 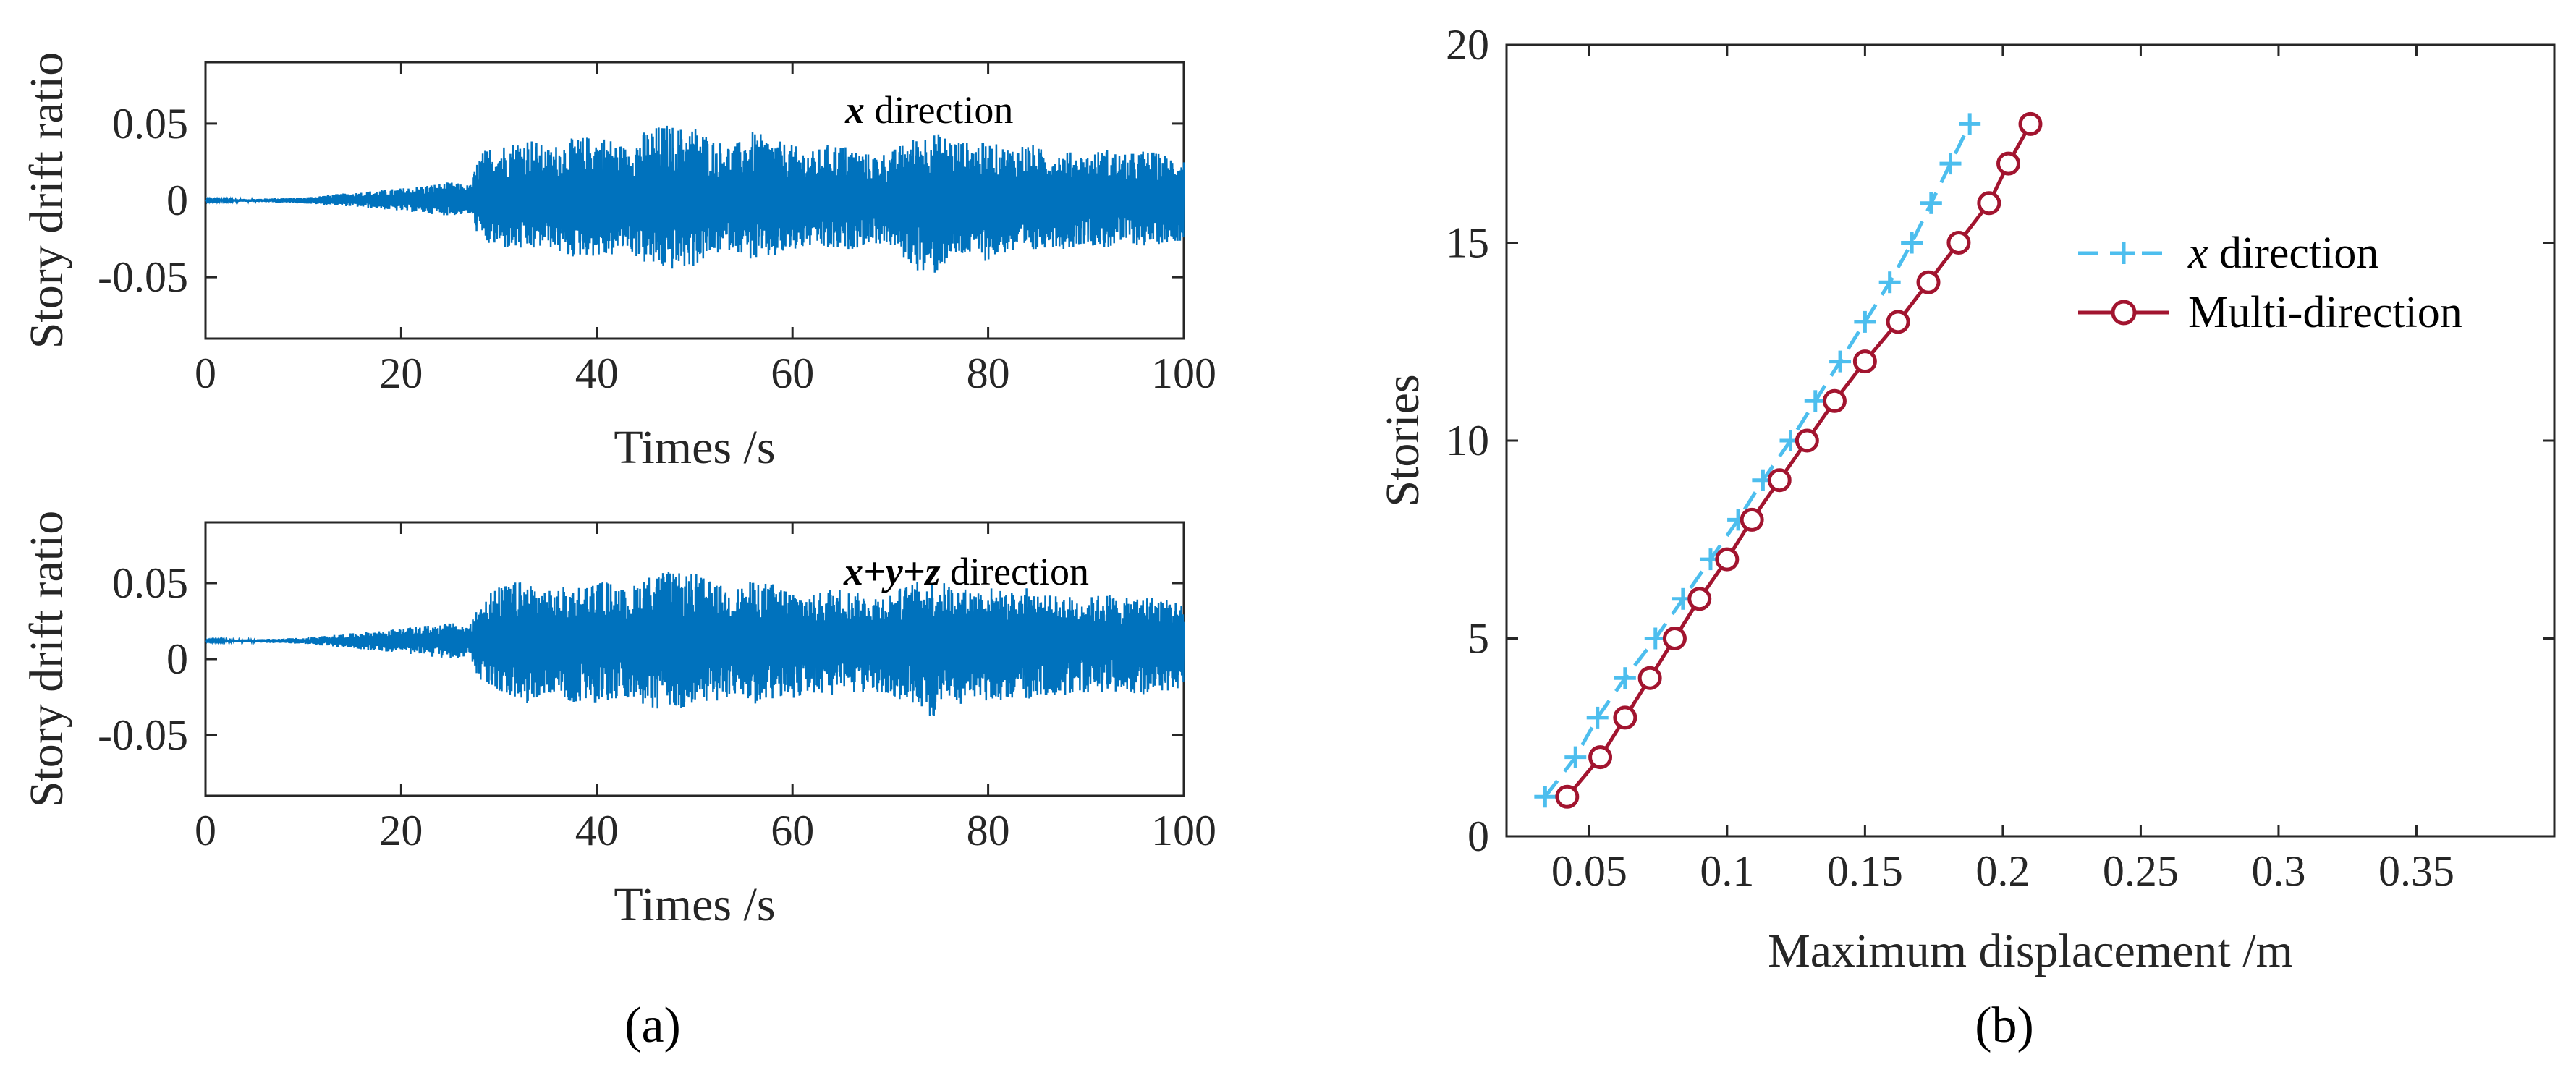 I want to click on x-tick-label: 0.15, so click(x=1865, y=871).